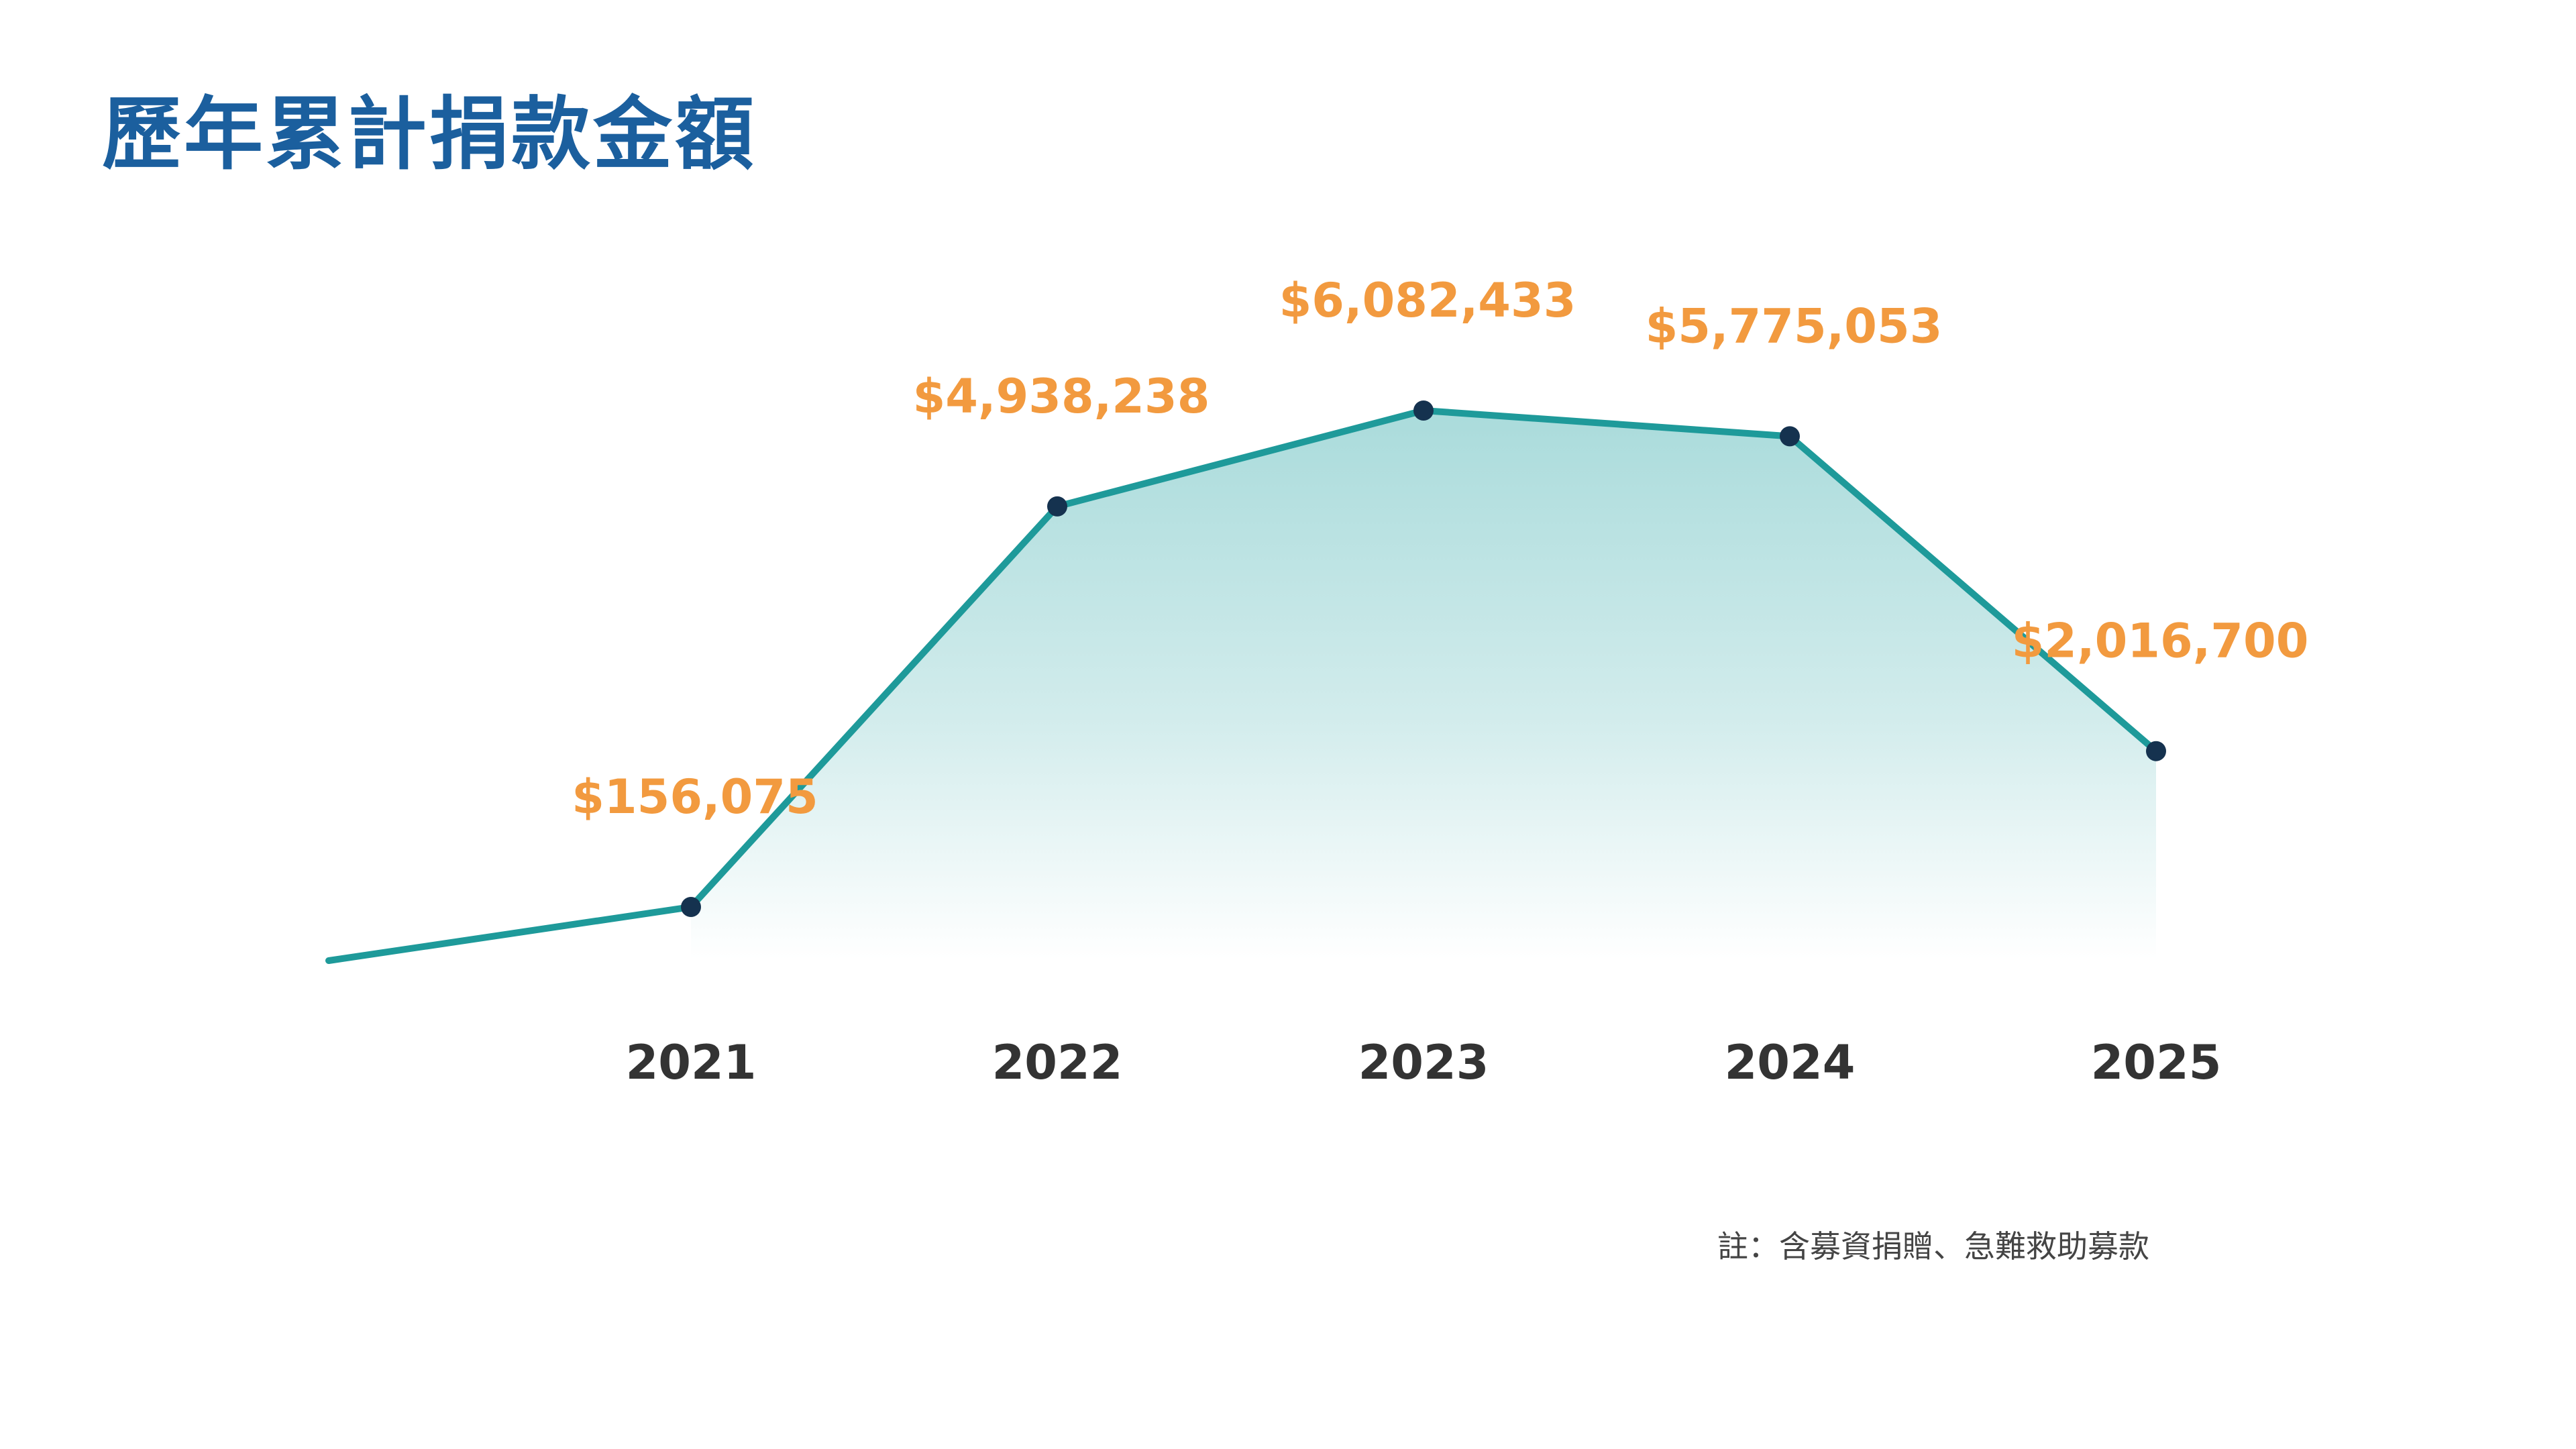 The width and height of the screenshot is (2576, 1449). I want to click on x-tick-label-2024: 2024, so click(1790, 1062).